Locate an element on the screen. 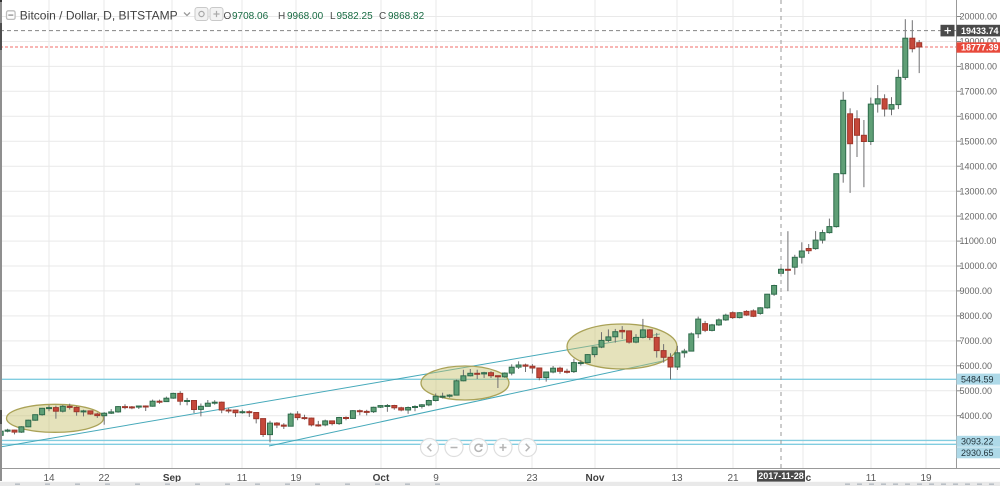 The height and width of the screenshot is (486, 1000). svg-text: 5000.00 is located at coordinates (976, 391).